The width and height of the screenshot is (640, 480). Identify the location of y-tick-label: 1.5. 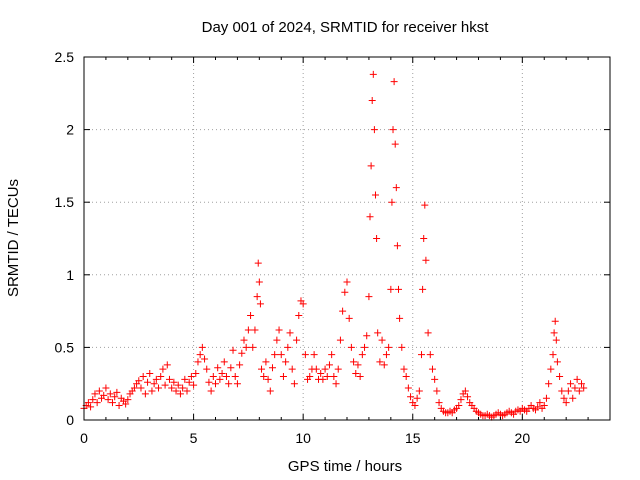
(65, 202).